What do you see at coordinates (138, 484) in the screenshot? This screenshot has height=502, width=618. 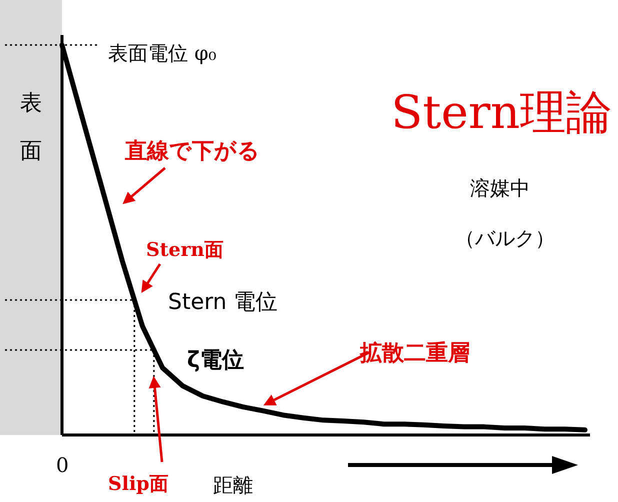 I see `text: Slip面` at bounding box center [138, 484].